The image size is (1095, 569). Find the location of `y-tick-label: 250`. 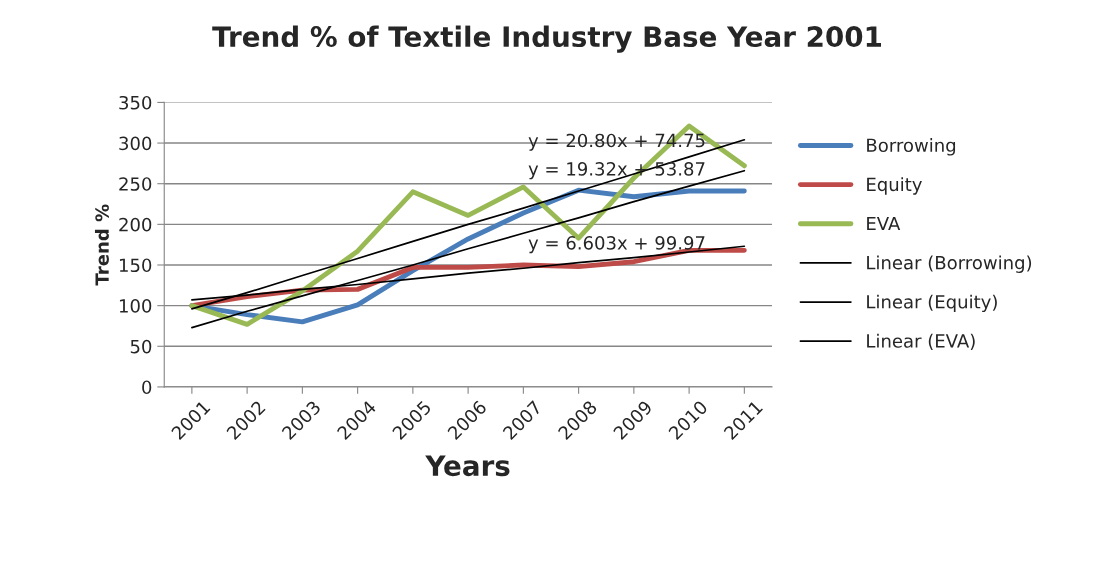

y-tick-label: 250 is located at coordinates (135, 184).